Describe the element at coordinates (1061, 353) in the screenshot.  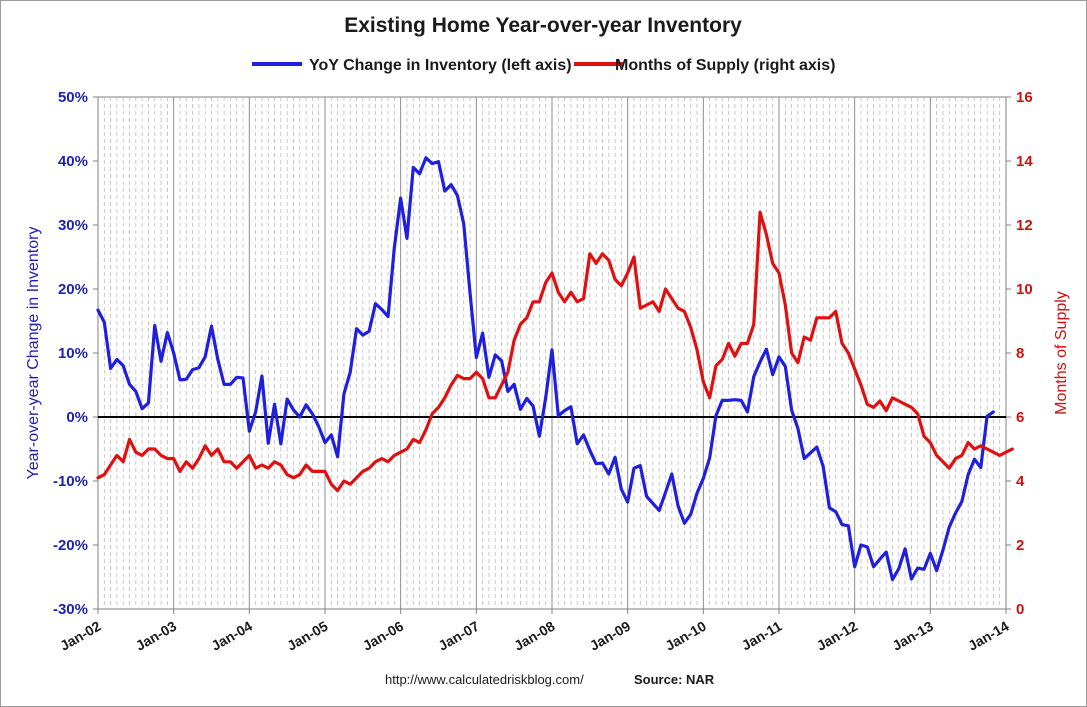
I see `y-axis-title-right: Months of Supply` at that location.